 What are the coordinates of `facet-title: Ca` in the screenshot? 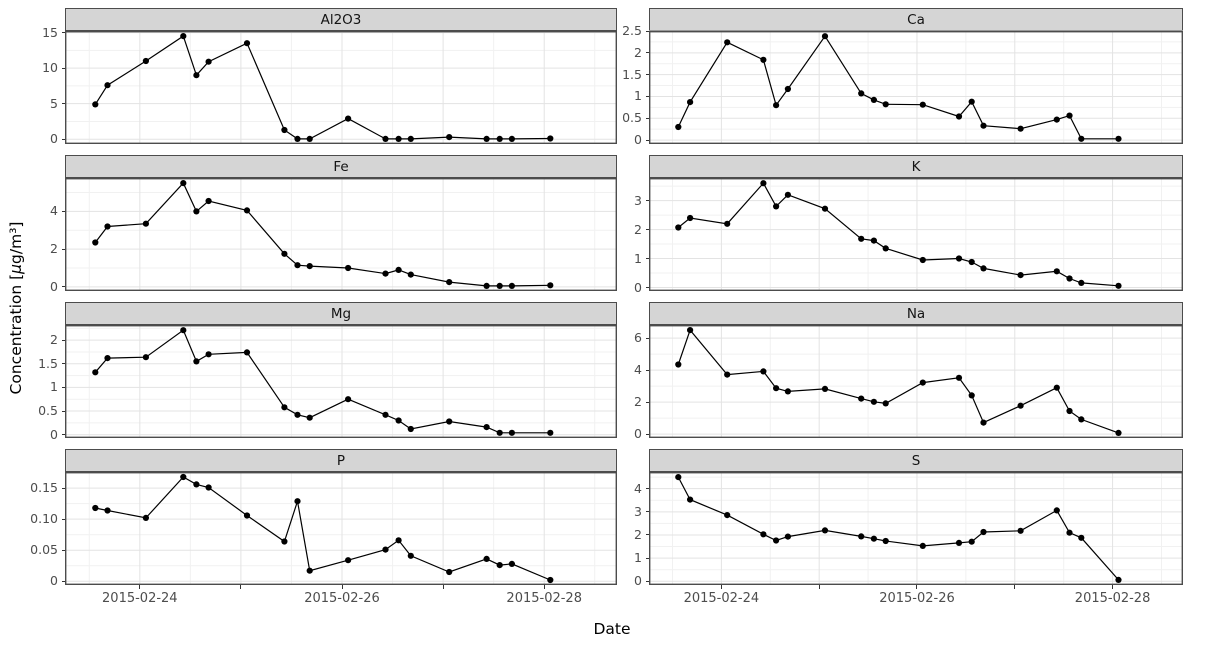 It's located at (916, 19).